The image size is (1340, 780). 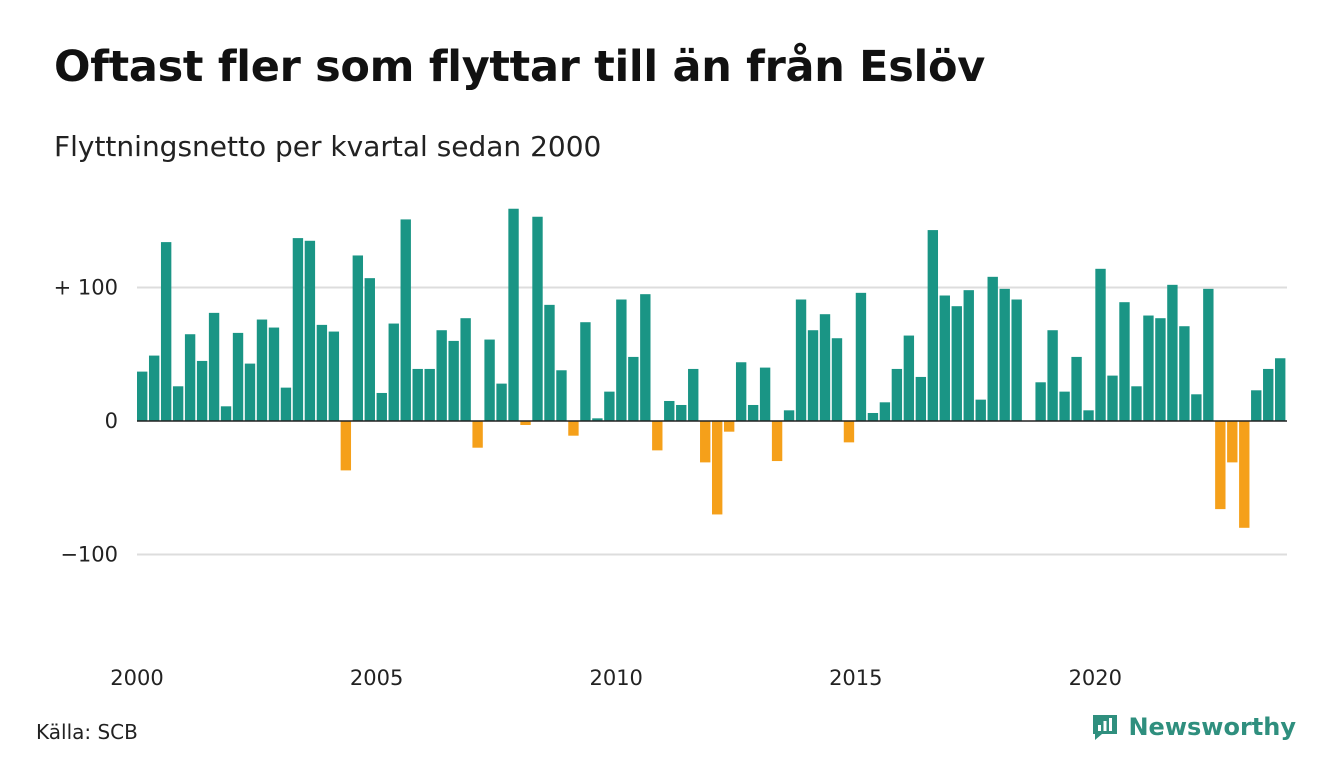 I want to click on chart-subtitle: Flyttningsnetto per kvartal sedan 2000, so click(x=328, y=146).